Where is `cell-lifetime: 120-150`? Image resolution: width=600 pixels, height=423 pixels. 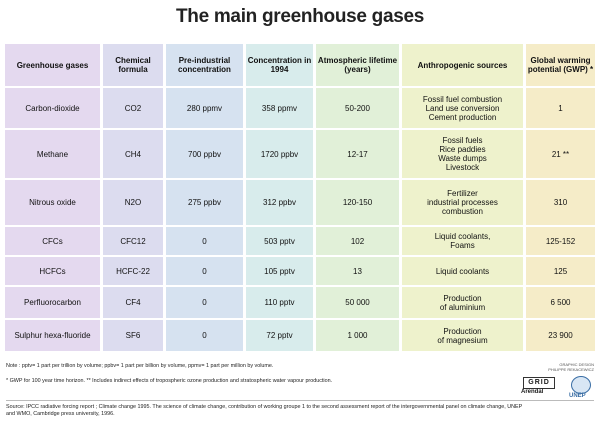 cell-lifetime: 120-150 is located at coordinates (357, 202).